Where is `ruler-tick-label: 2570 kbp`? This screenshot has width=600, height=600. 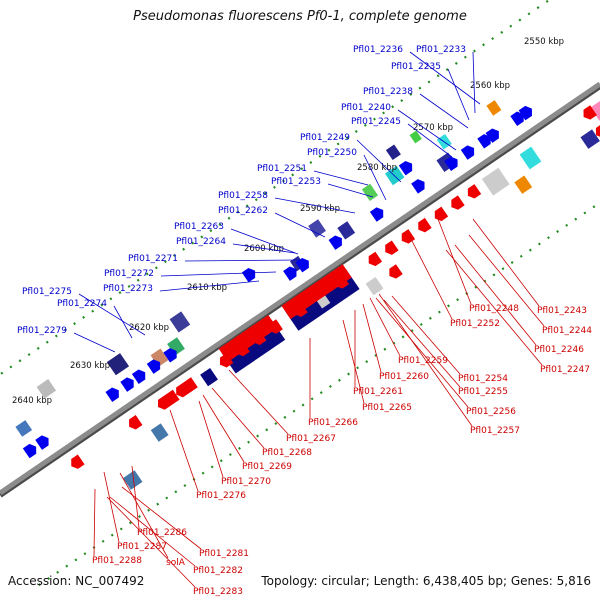
ruler-tick-label: 2570 kbp is located at coordinates (433, 128).